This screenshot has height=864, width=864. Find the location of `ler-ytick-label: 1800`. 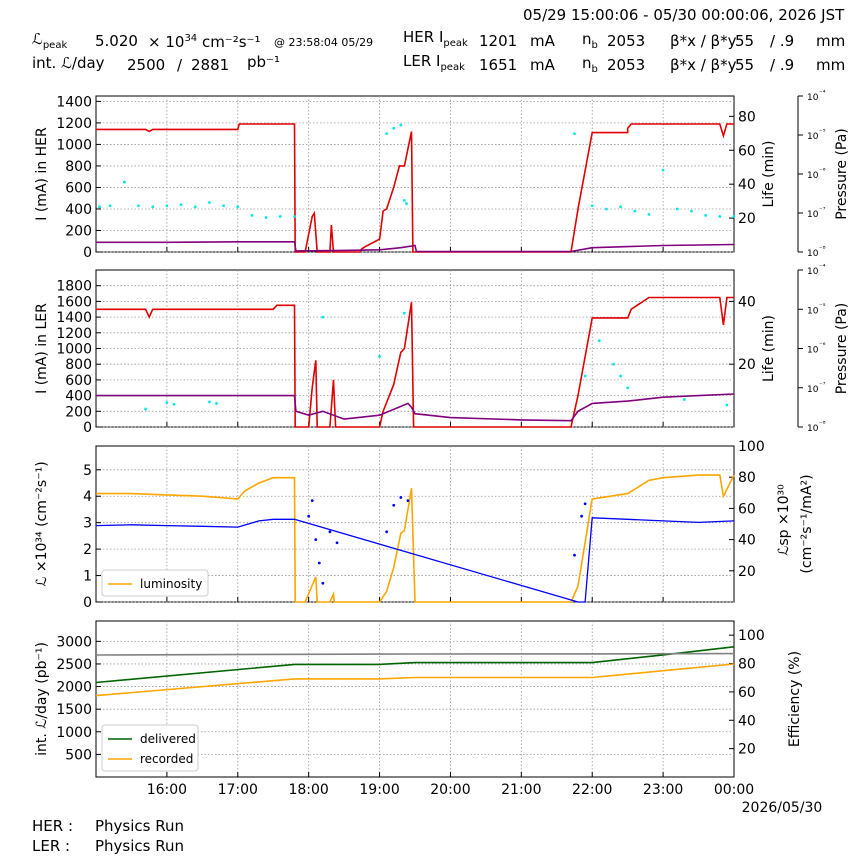

ler-ytick-label: 1800 is located at coordinates (74, 287).